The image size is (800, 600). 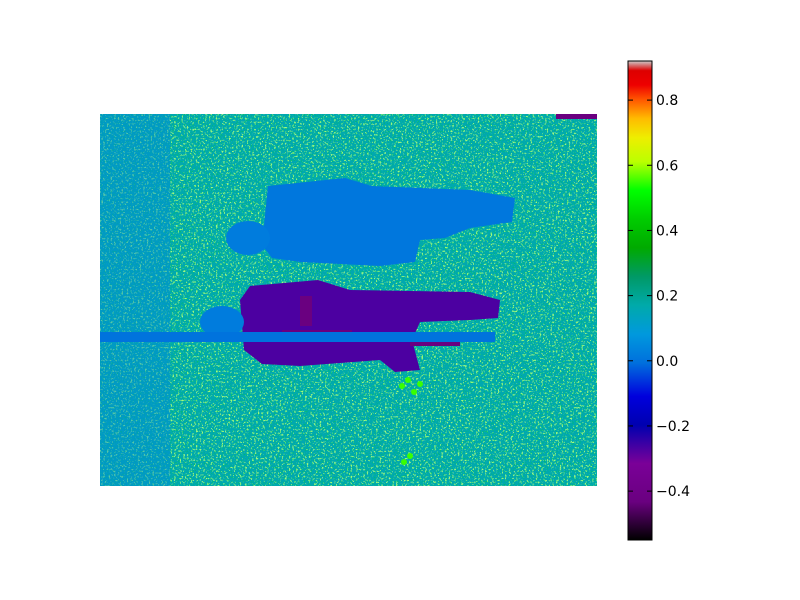 What do you see at coordinates (576, 116) in the screenshot?
I see `corner-mark` at bounding box center [576, 116].